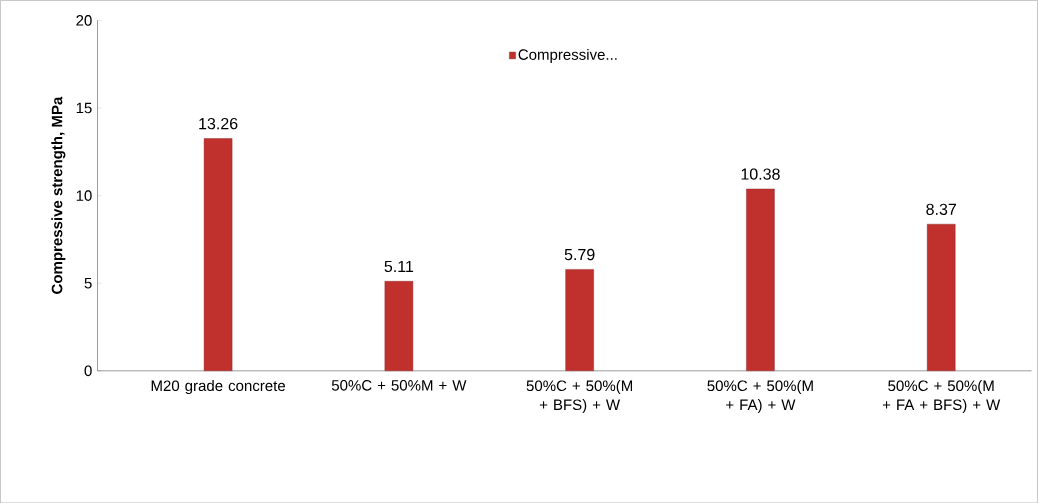  I want to click on x-tick-label: M20 grade concrete, so click(218, 386).